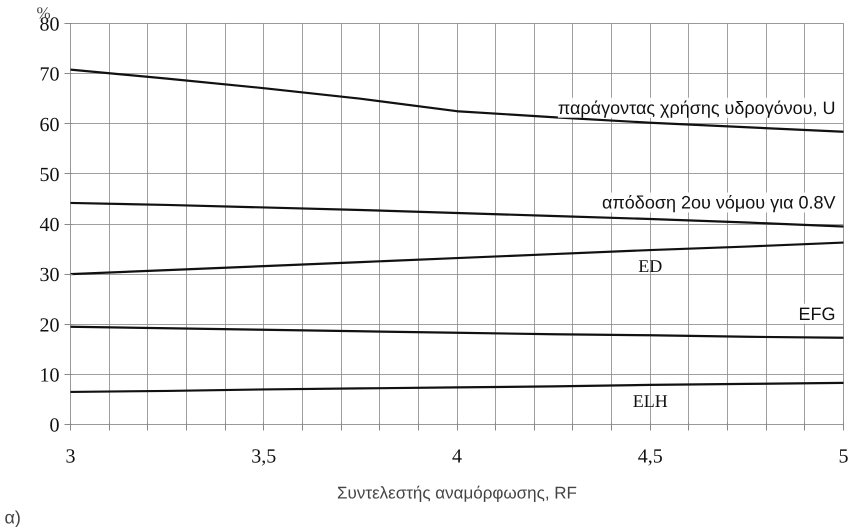 The width and height of the screenshot is (855, 527). I want to click on y-tick-label: 20, so click(50, 325).